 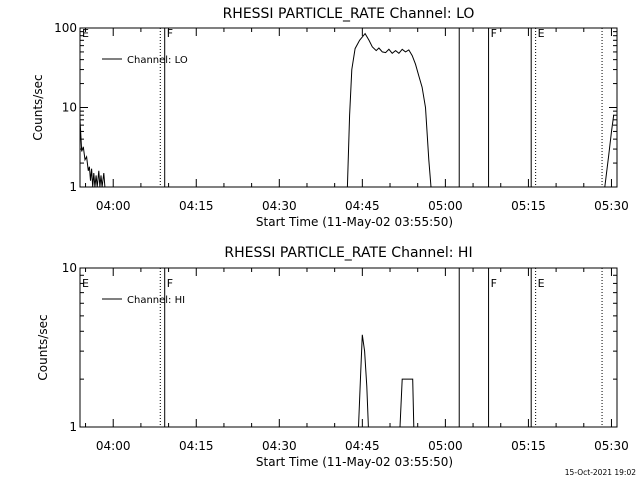 What do you see at coordinates (600, 472) in the screenshot?
I see `footer-timestamp: 15-Oct-2021 19:02` at bounding box center [600, 472].